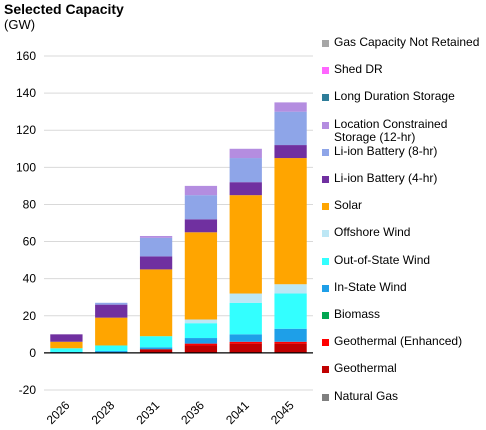 The image size is (486, 430). Describe the element at coordinates (372, 232) in the screenshot. I see `legend-label: Offshore Wind` at that location.